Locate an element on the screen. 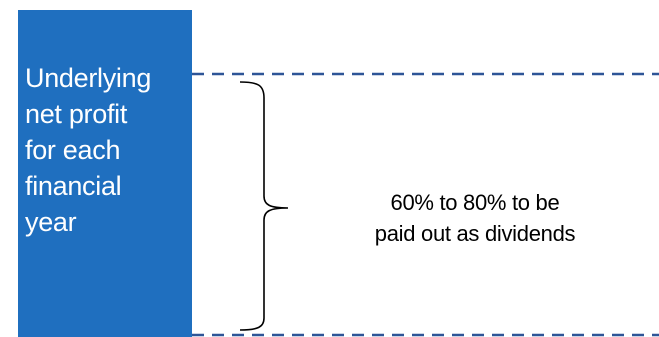  curly-brace is located at coordinates (264, 206).